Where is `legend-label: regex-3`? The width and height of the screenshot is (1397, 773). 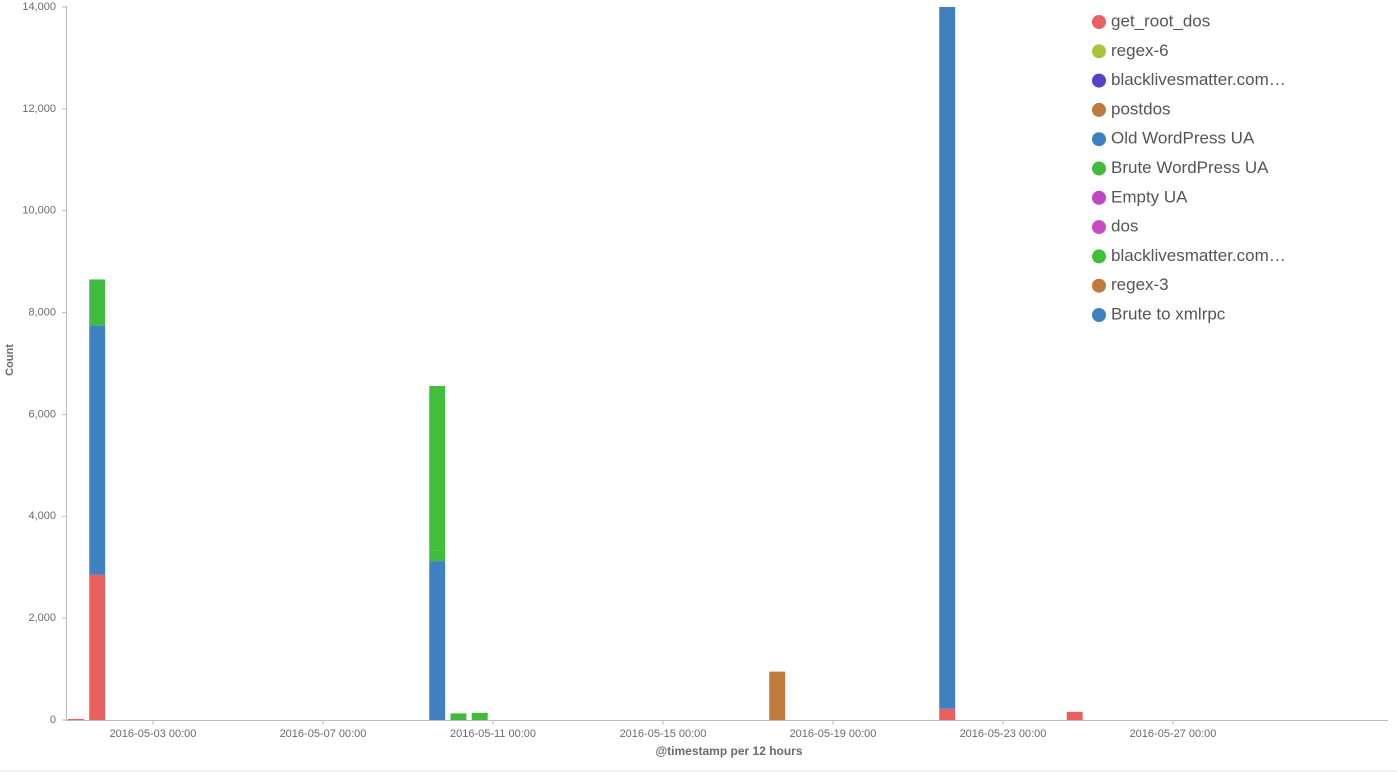 legend-label: regex-3 is located at coordinates (1140, 284).